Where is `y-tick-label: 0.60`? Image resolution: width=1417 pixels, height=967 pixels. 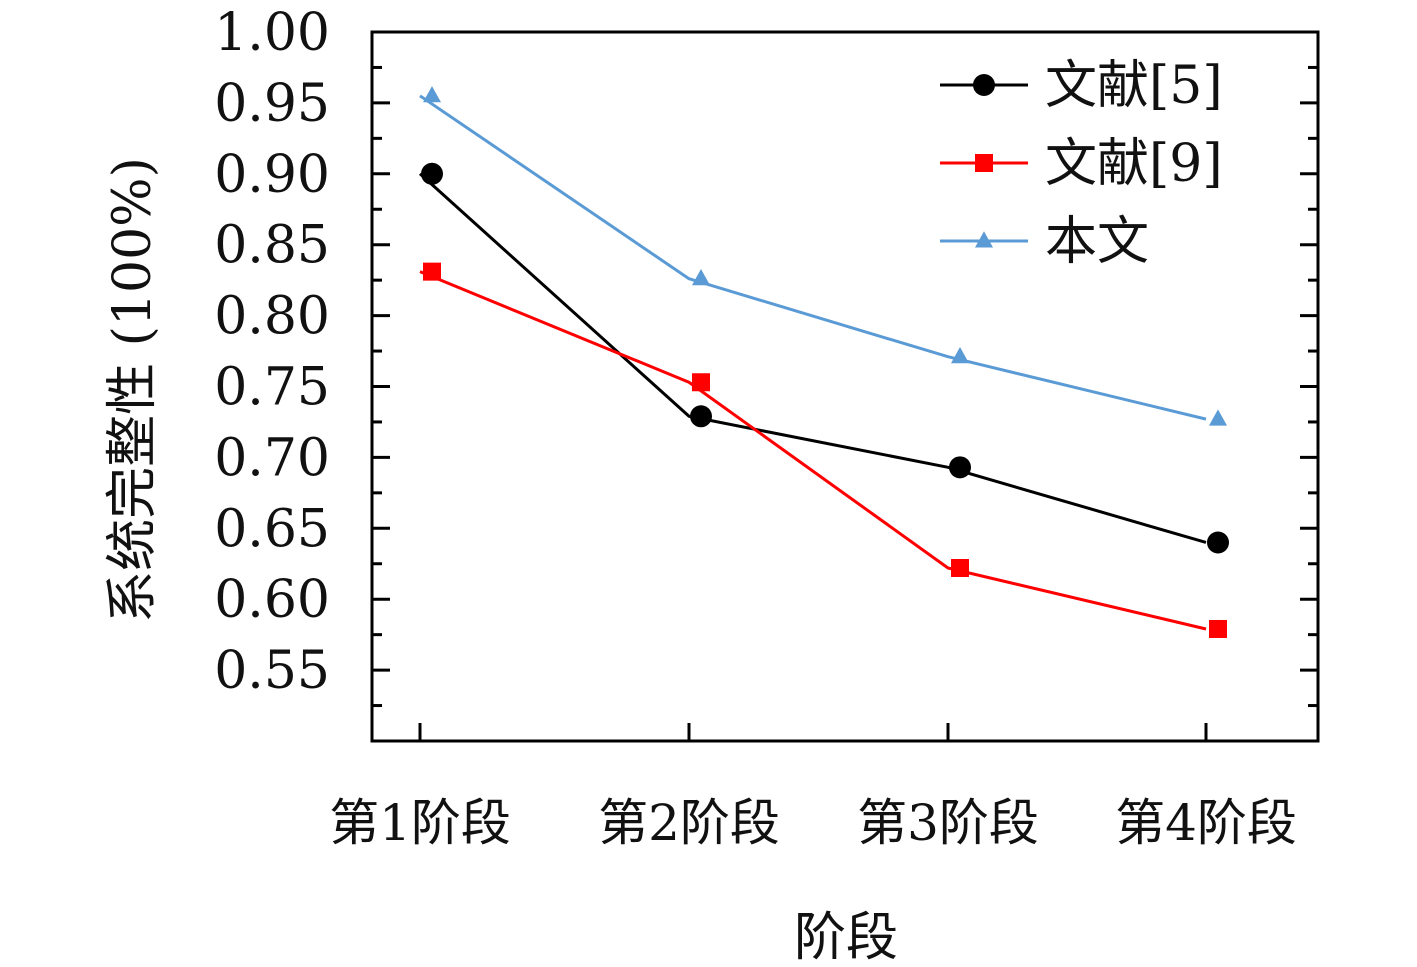
y-tick-label: 0.60 is located at coordinates (272, 600).